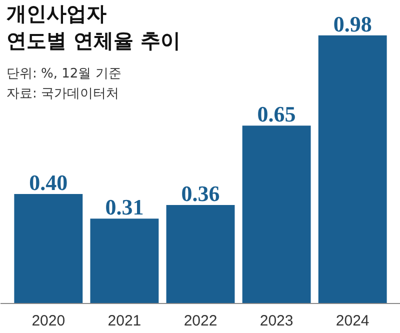 The width and height of the screenshot is (400, 333). I want to click on x-tick-label: 2024, so click(353, 321).